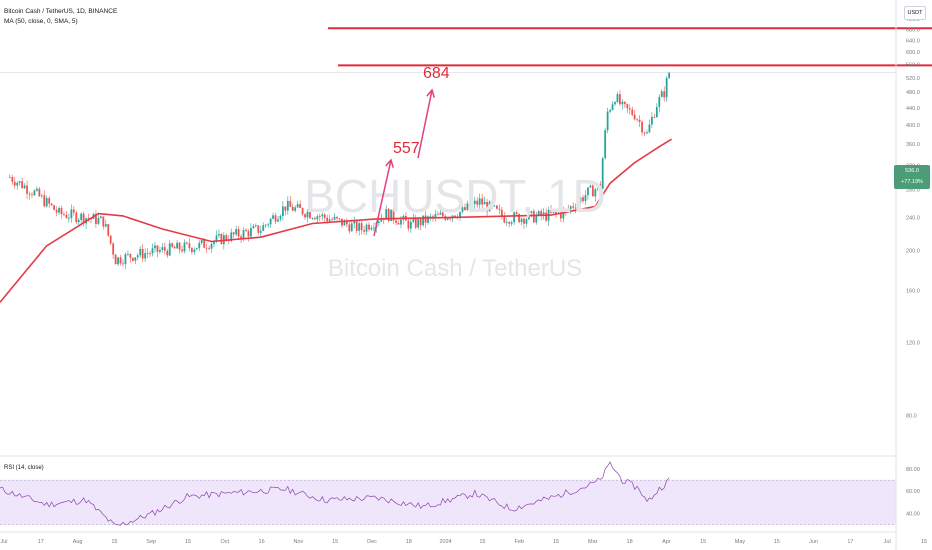 The image size is (932, 550). What do you see at coordinates (445, 542) in the screenshot?
I see `x-tick-label: 2024` at bounding box center [445, 542].